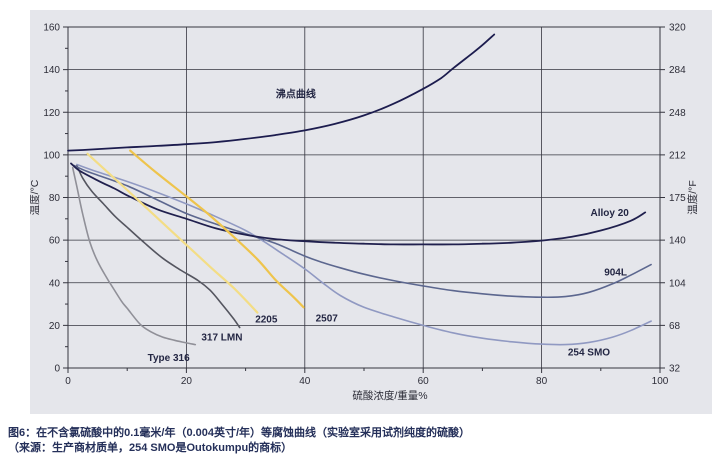 Image resolution: width=722 pixels, height=466 pixels. Describe the element at coordinates (615, 273) in the screenshot. I see `label-904l: 904L` at that location.